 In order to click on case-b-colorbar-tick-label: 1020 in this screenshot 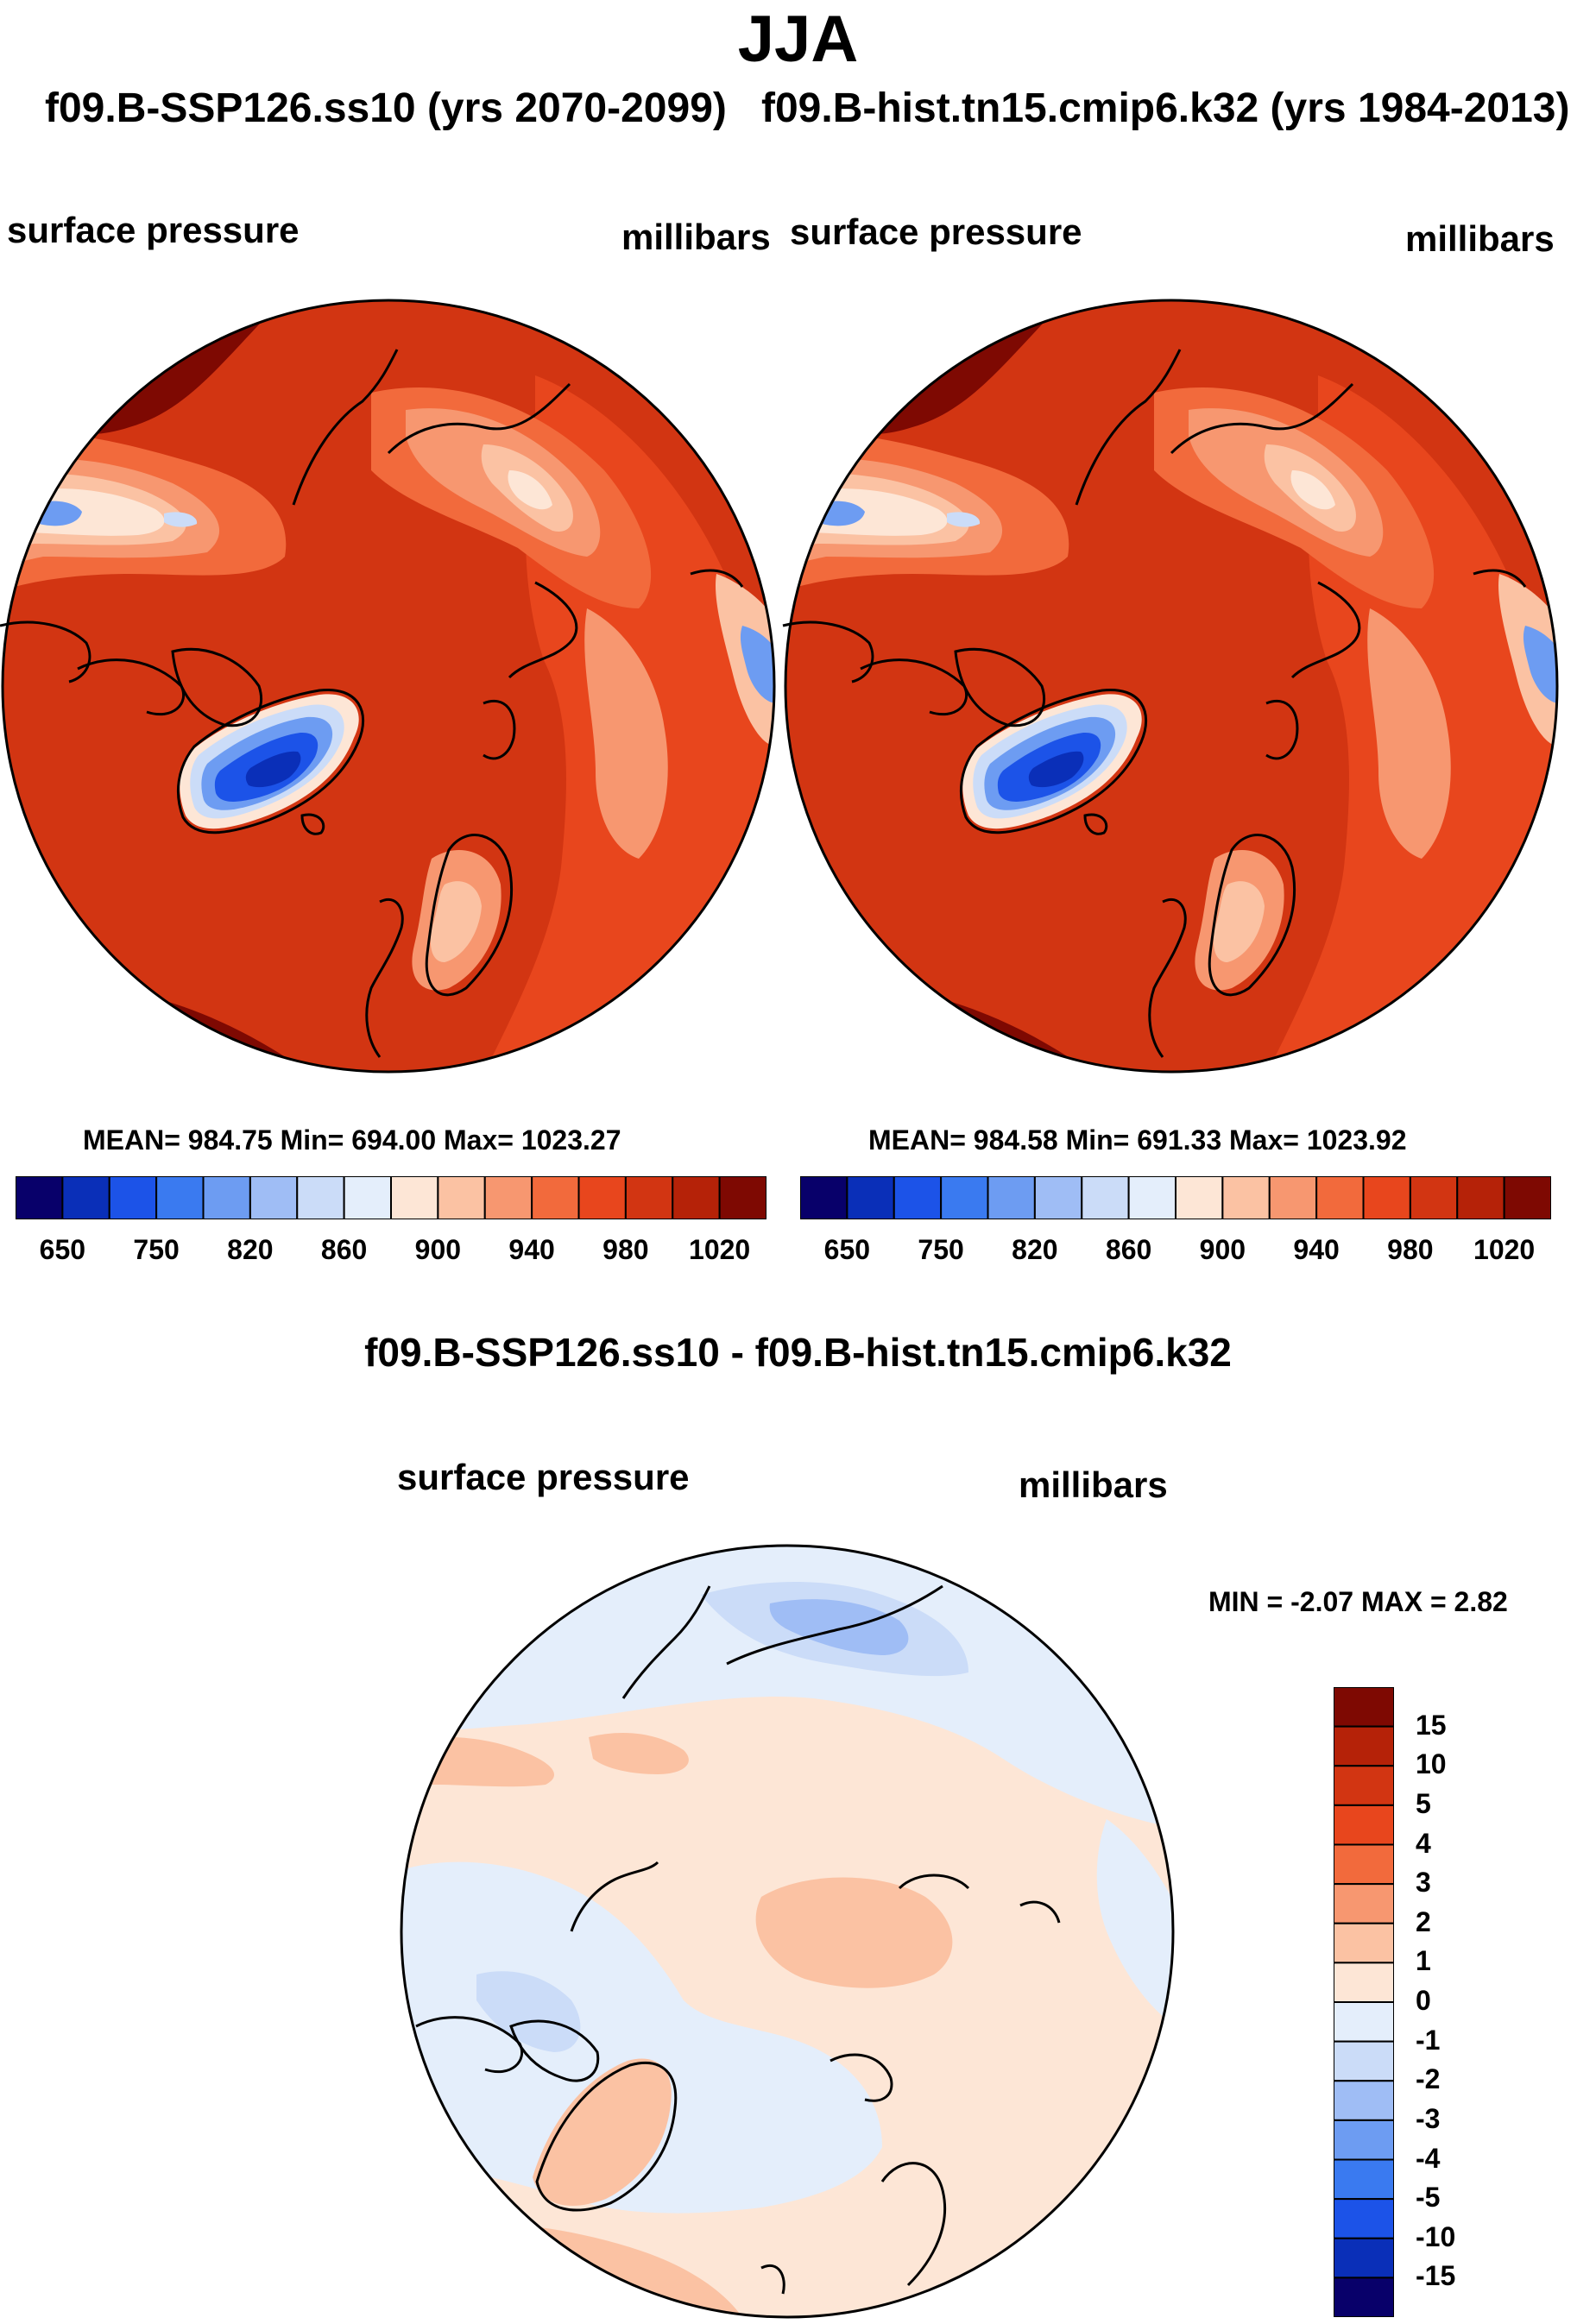, I will do `click(1504, 1249)`.